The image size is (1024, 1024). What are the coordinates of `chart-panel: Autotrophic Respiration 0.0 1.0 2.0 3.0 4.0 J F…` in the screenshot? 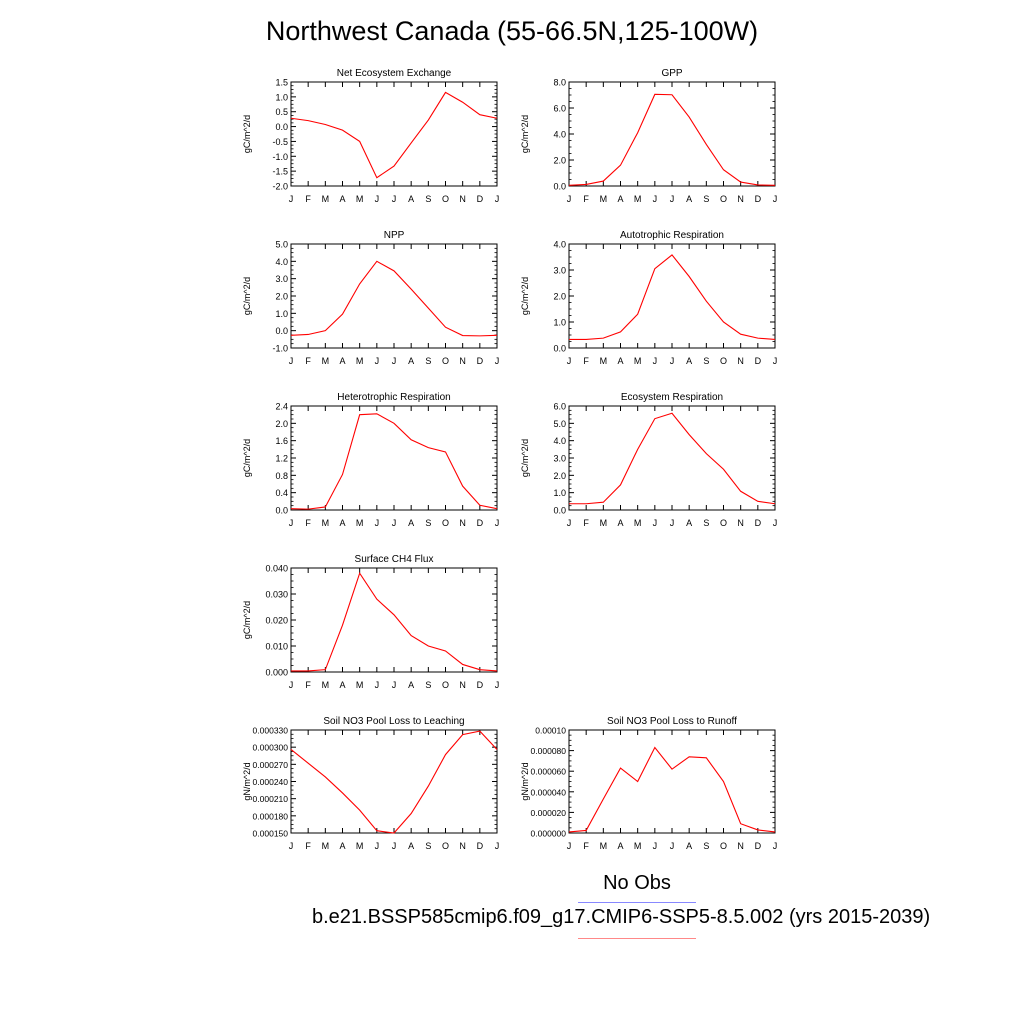 It's located at (648, 298).